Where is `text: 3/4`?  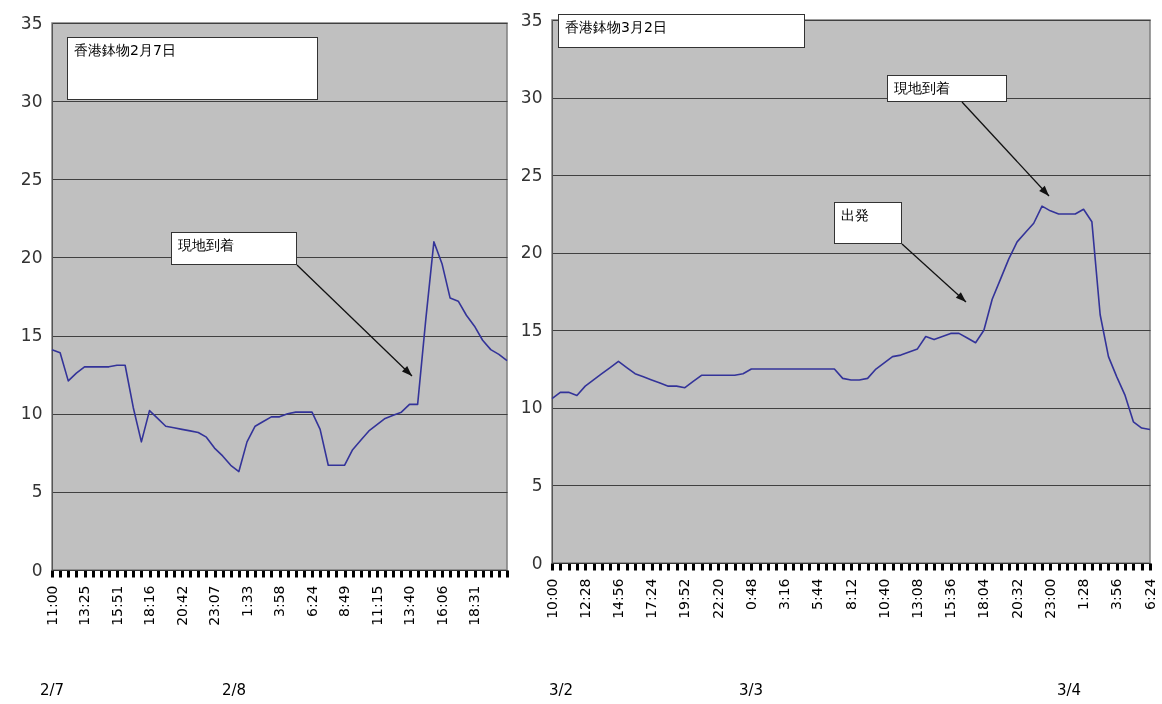 text: 3/4 is located at coordinates (1069, 690).